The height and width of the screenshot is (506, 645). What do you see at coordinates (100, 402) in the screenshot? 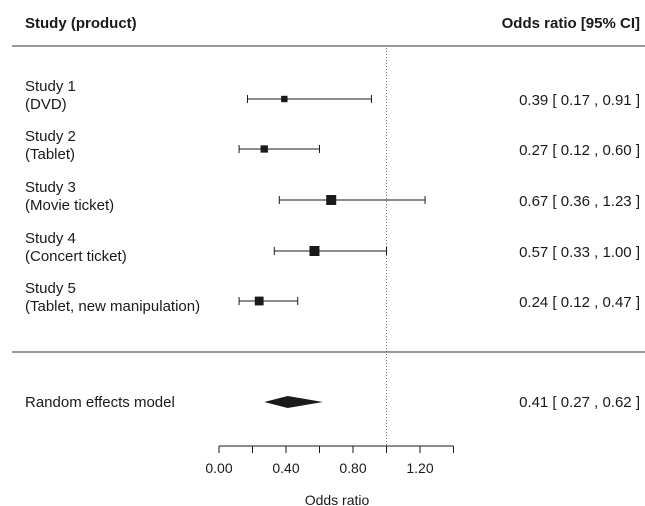
I see `summary-label: Random effects model` at bounding box center [100, 402].